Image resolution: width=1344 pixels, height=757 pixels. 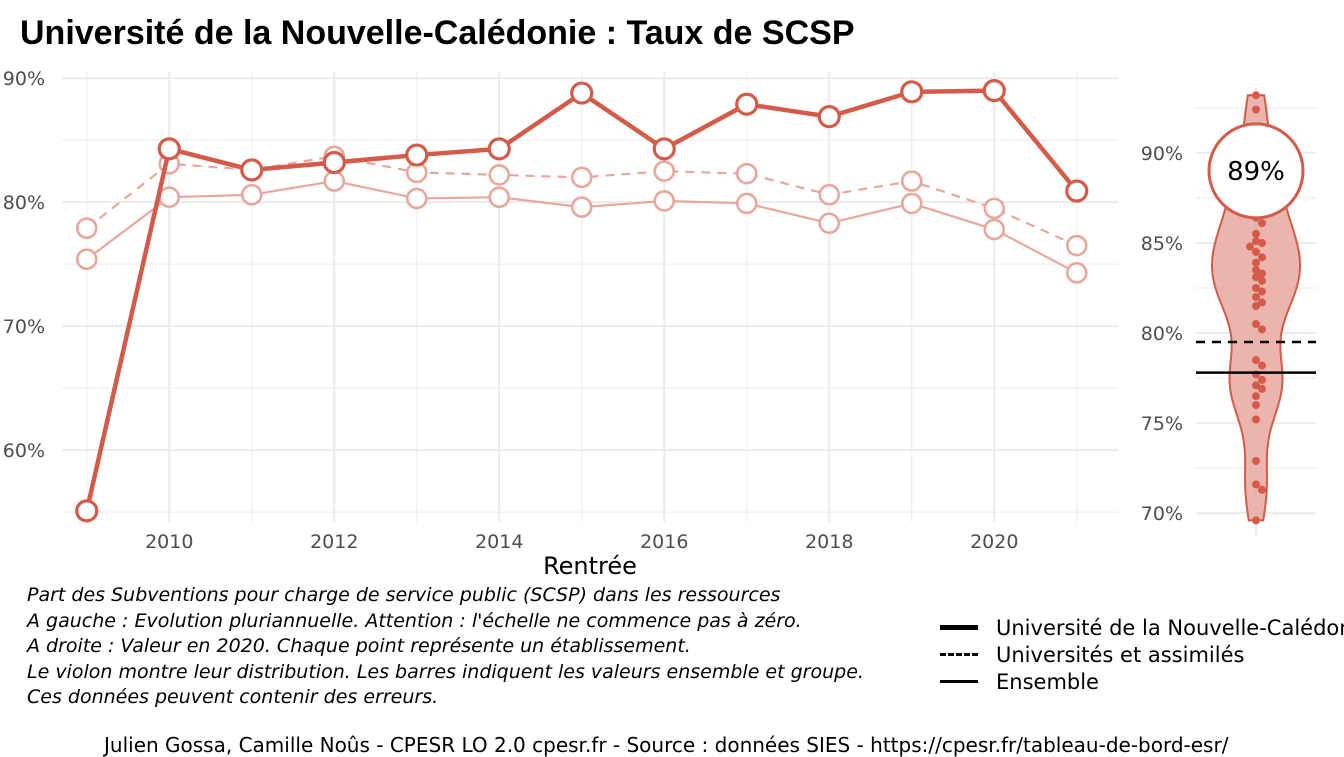 I want to click on legend-key-thick-line, so click(x=959, y=627).